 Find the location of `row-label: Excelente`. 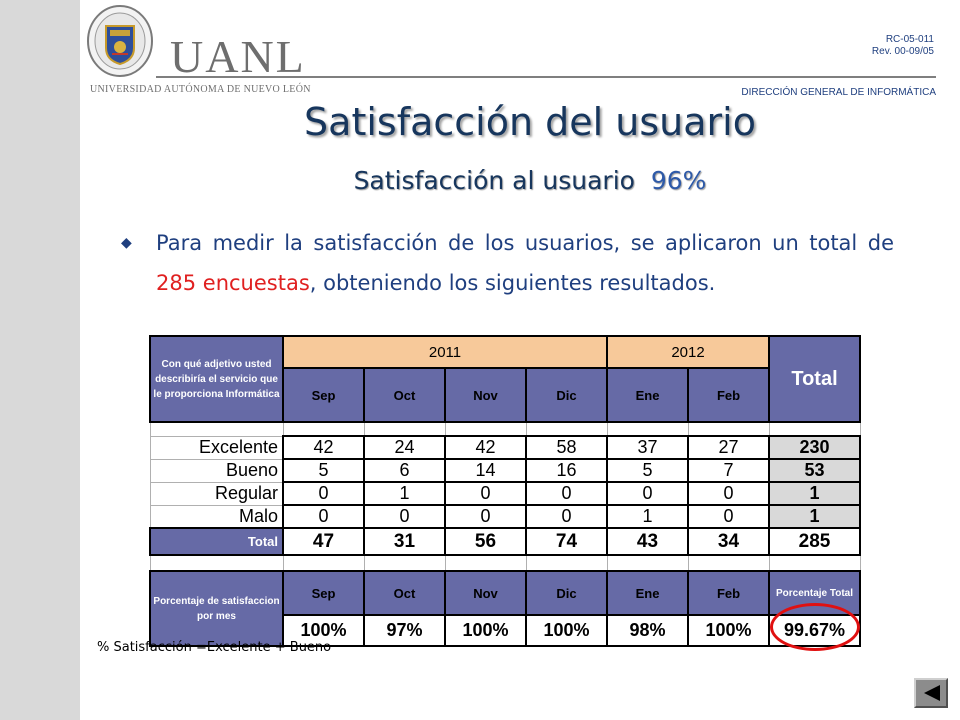

row-label: Excelente is located at coordinates (216, 447).